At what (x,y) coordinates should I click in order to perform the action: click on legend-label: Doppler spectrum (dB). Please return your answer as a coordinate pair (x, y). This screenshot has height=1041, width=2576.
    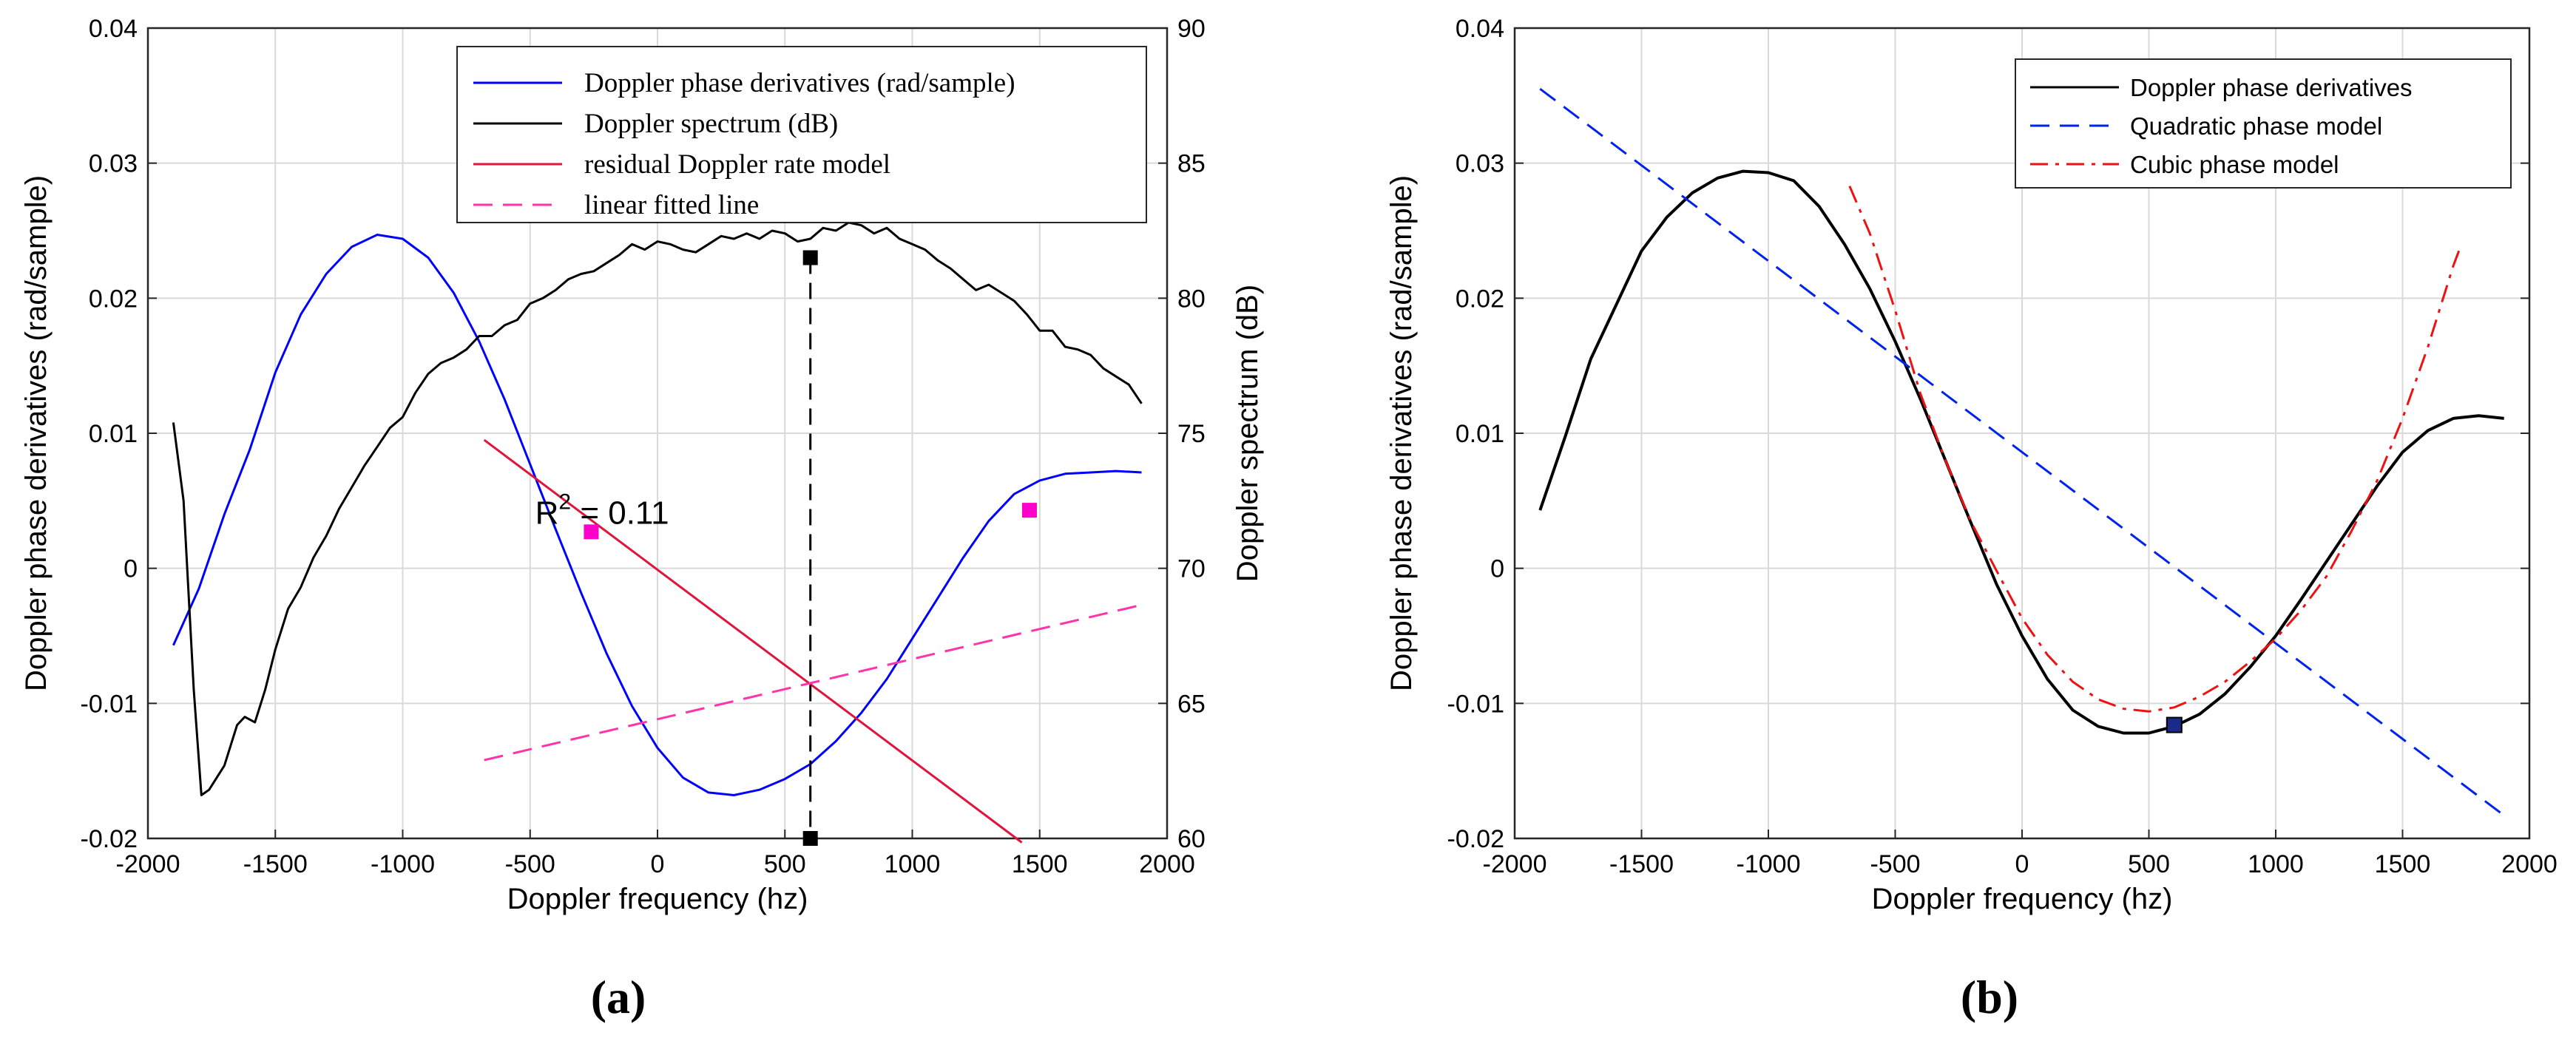
    Looking at the image, I should click on (711, 124).